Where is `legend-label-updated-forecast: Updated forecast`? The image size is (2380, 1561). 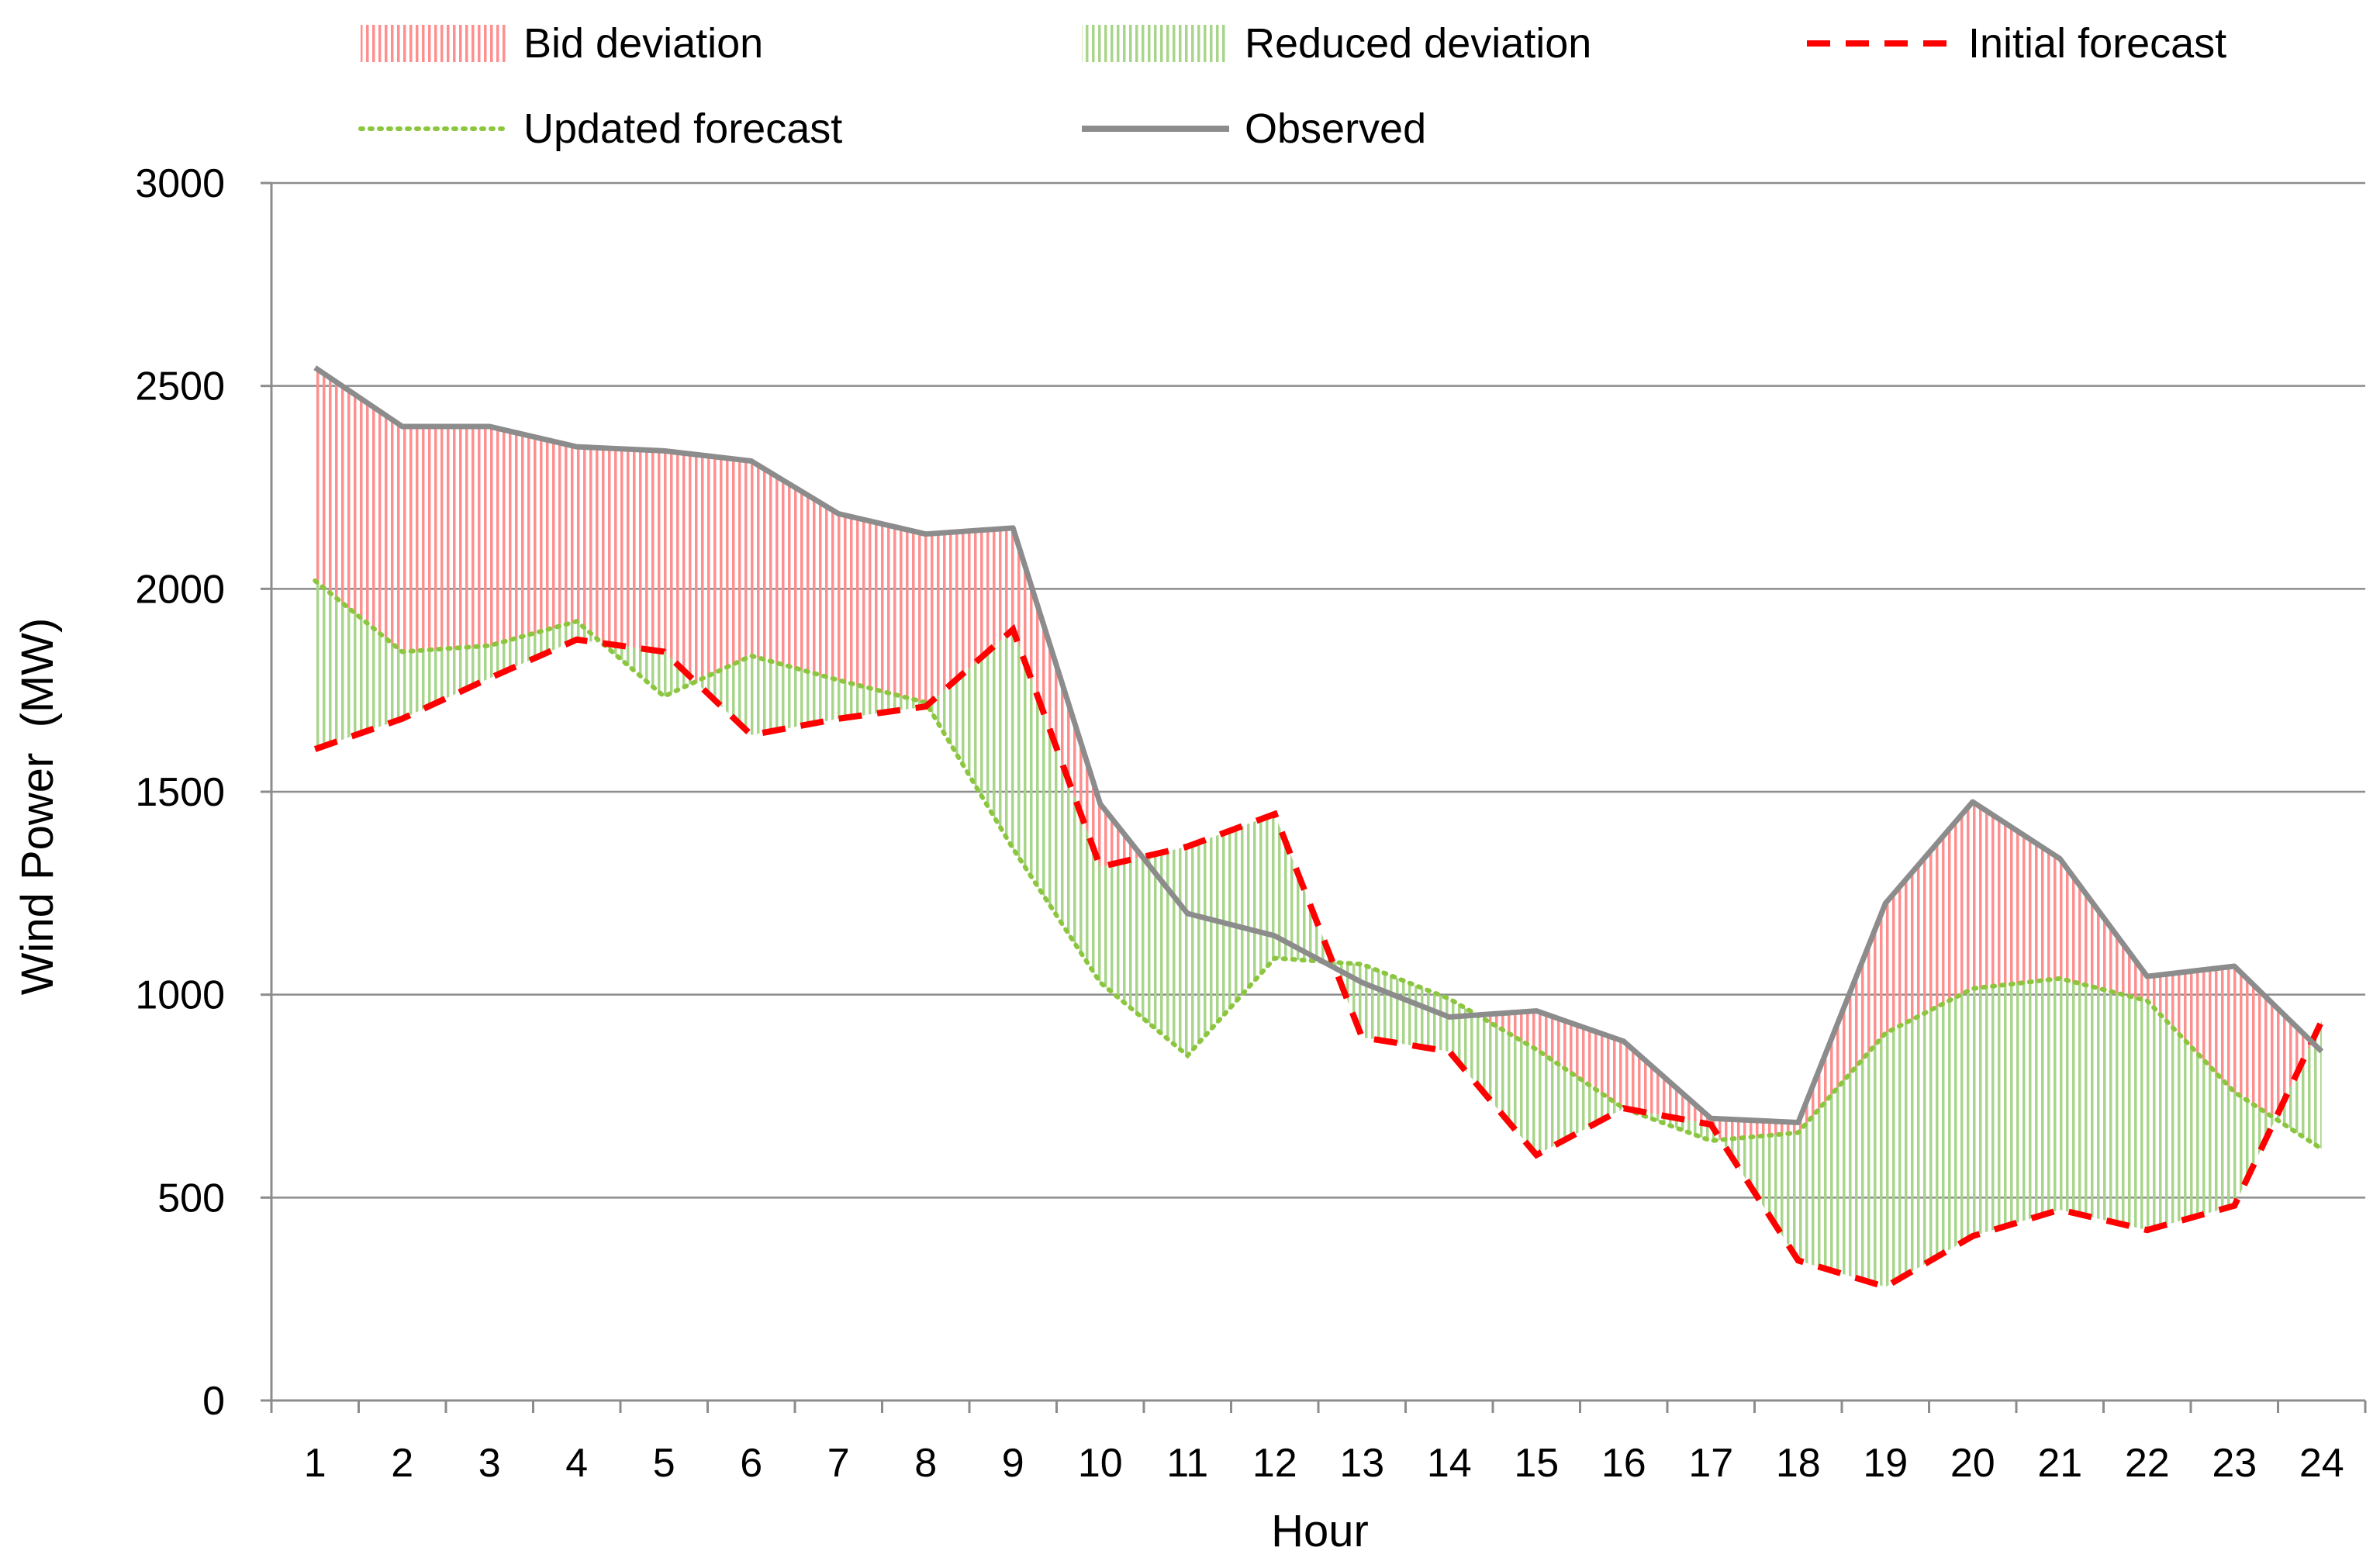 legend-label-updated-forecast: Updated forecast is located at coordinates (683, 128).